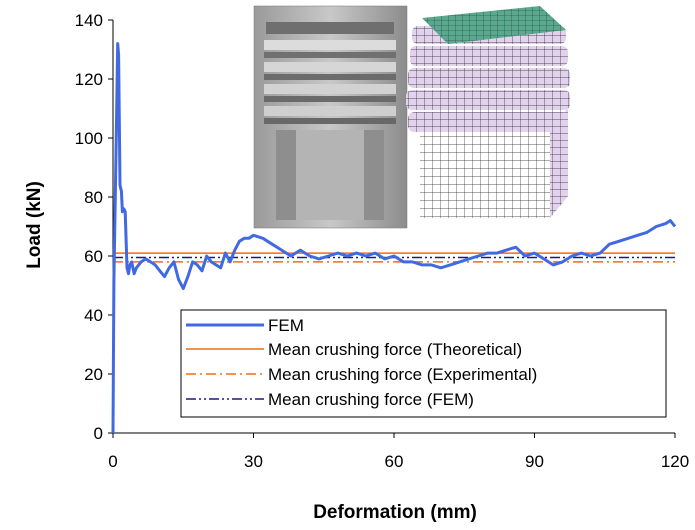 This screenshot has height=530, width=695. I want to click on x-tick-label: 90, so click(534, 461).